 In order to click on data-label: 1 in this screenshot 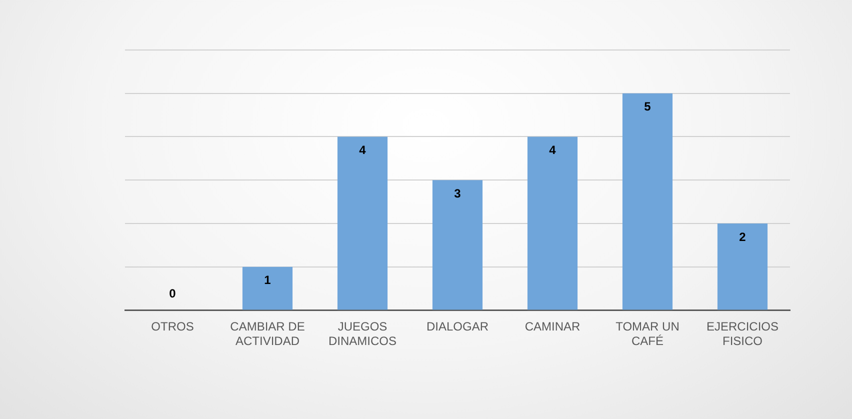, I will do `click(268, 280)`.